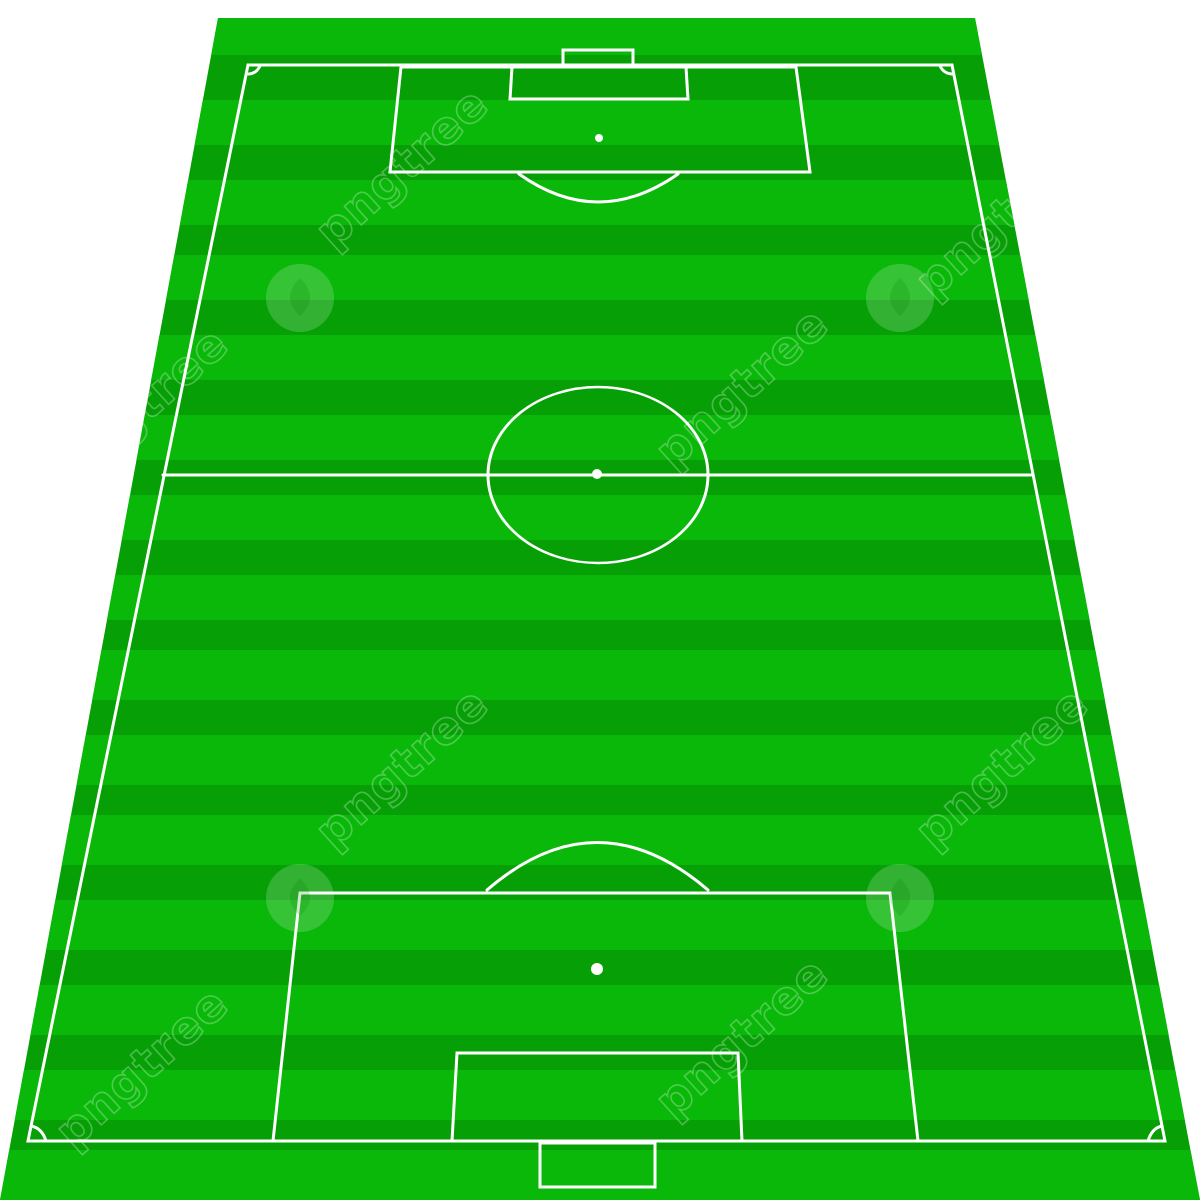 The image size is (1200, 1200). I want to click on center-circle, so click(598, 475).